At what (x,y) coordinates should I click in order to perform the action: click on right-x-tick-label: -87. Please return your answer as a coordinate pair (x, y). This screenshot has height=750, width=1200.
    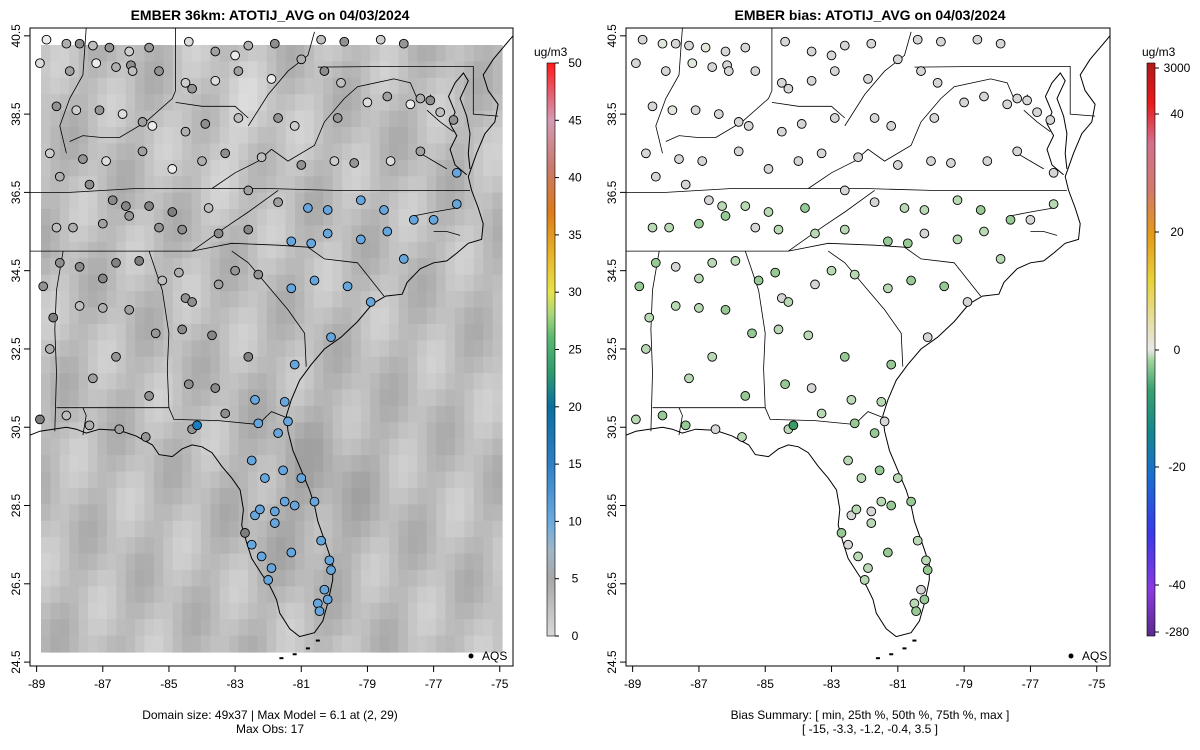
    Looking at the image, I should click on (699, 684).